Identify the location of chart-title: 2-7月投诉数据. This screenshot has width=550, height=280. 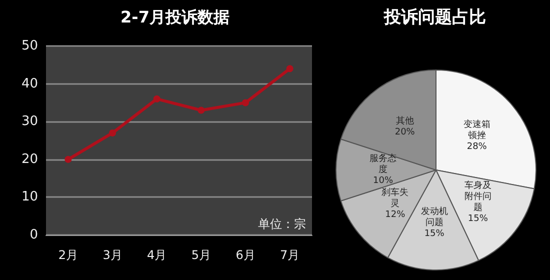
(175, 17).